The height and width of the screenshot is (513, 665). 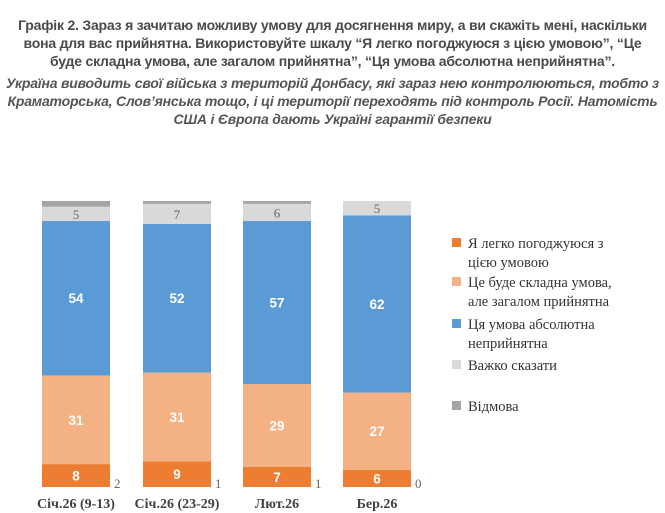 I want to click on legend-label: цією умовою, so click(x=508, y=263).